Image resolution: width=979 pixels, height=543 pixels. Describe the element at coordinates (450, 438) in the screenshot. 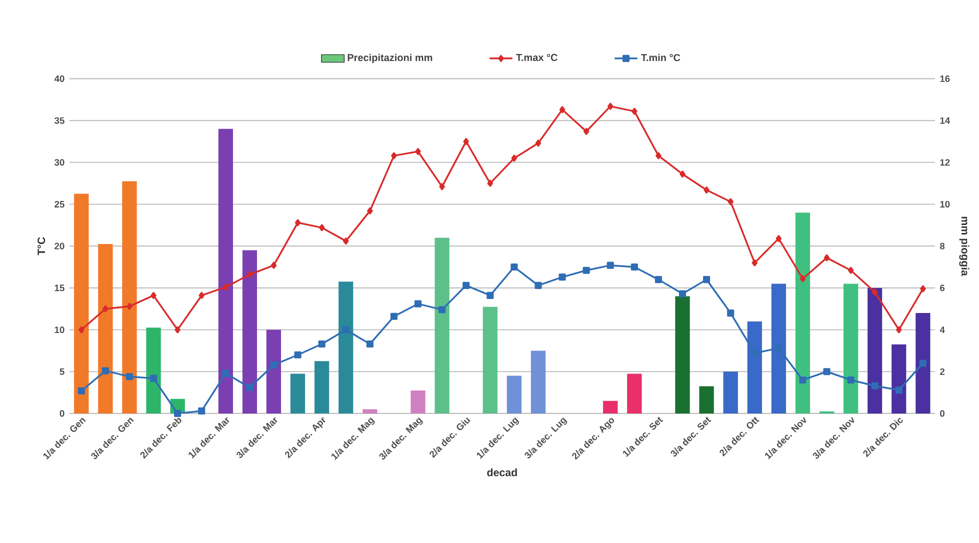

I see `x-tick-label: 2/a dec. Giu` at that location.